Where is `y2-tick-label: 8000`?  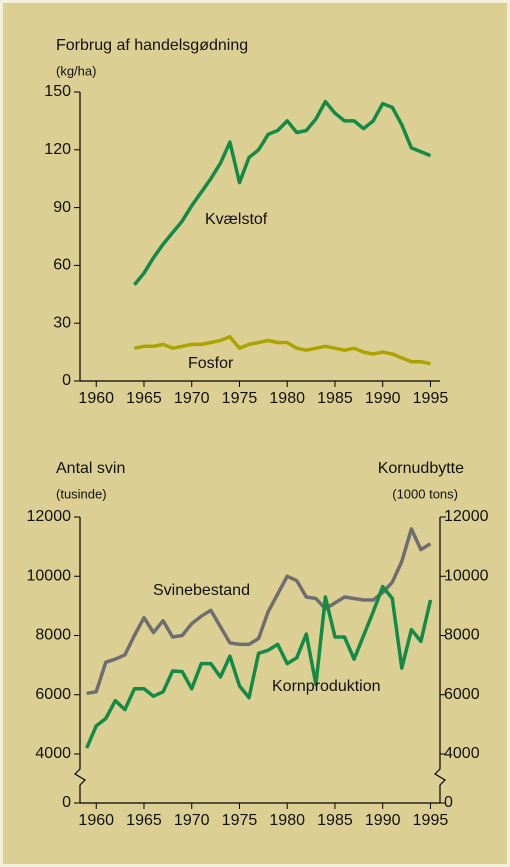
y2-tick-label: 8000 is located at coordinates (462, 635).